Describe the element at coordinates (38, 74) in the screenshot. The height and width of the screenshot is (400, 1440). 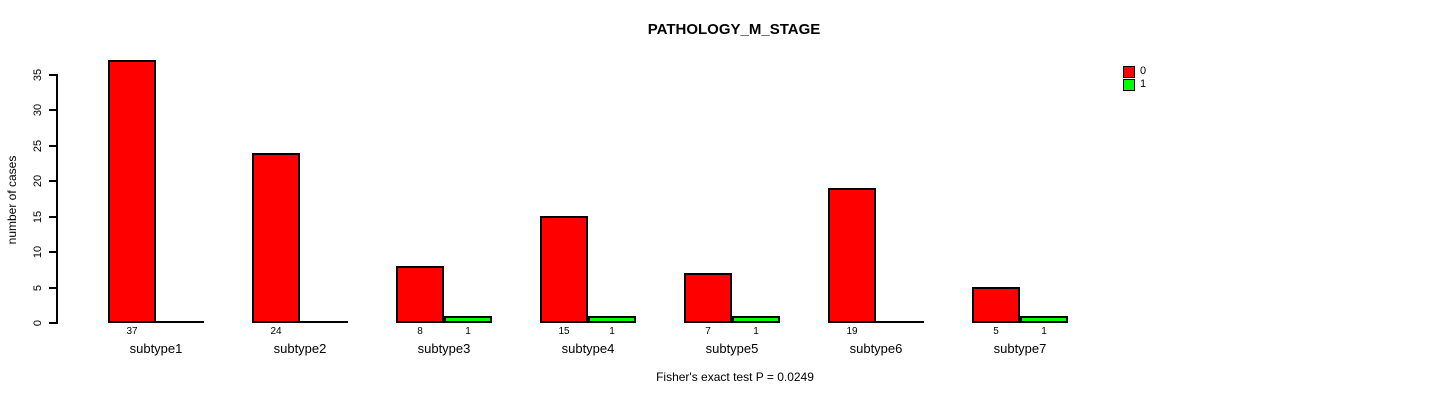
I see `y-tick-label: 35` at that location.